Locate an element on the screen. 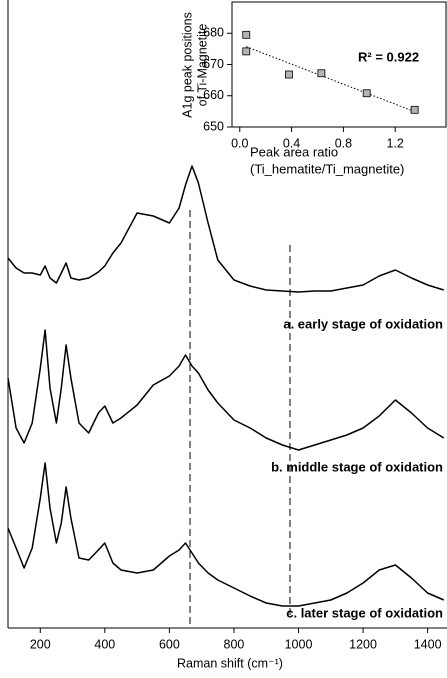 The width and height of the screenshot is (447, 678). y-tick-label: 680 is located at coordinates (213, 33).